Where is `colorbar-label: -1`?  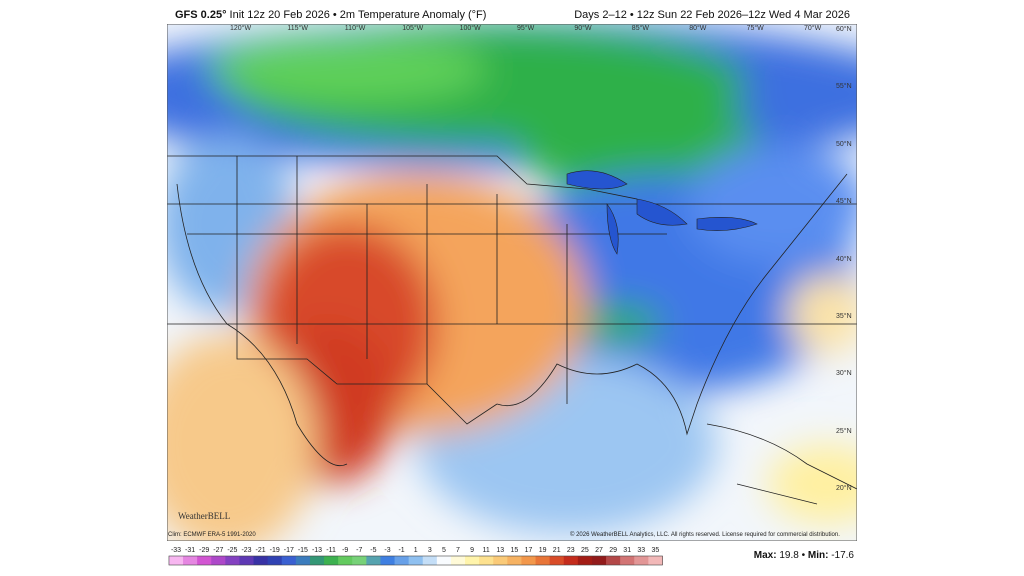 colorbar-label: -1 is located at coordinates (401, 550).